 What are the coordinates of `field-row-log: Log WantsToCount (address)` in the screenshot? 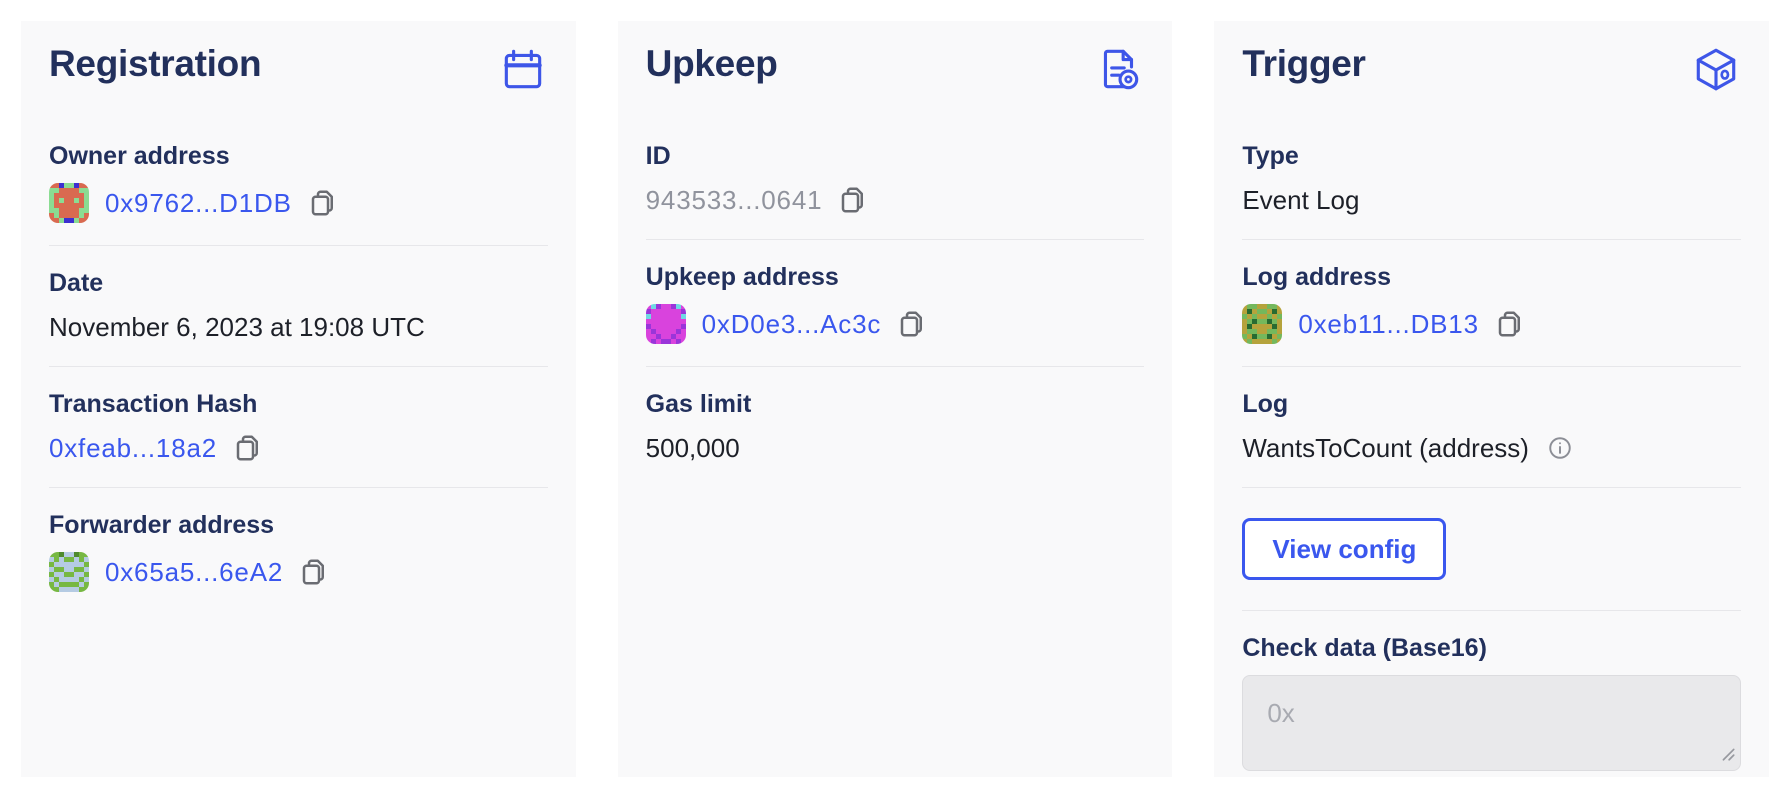 It's located at (1492, 427).